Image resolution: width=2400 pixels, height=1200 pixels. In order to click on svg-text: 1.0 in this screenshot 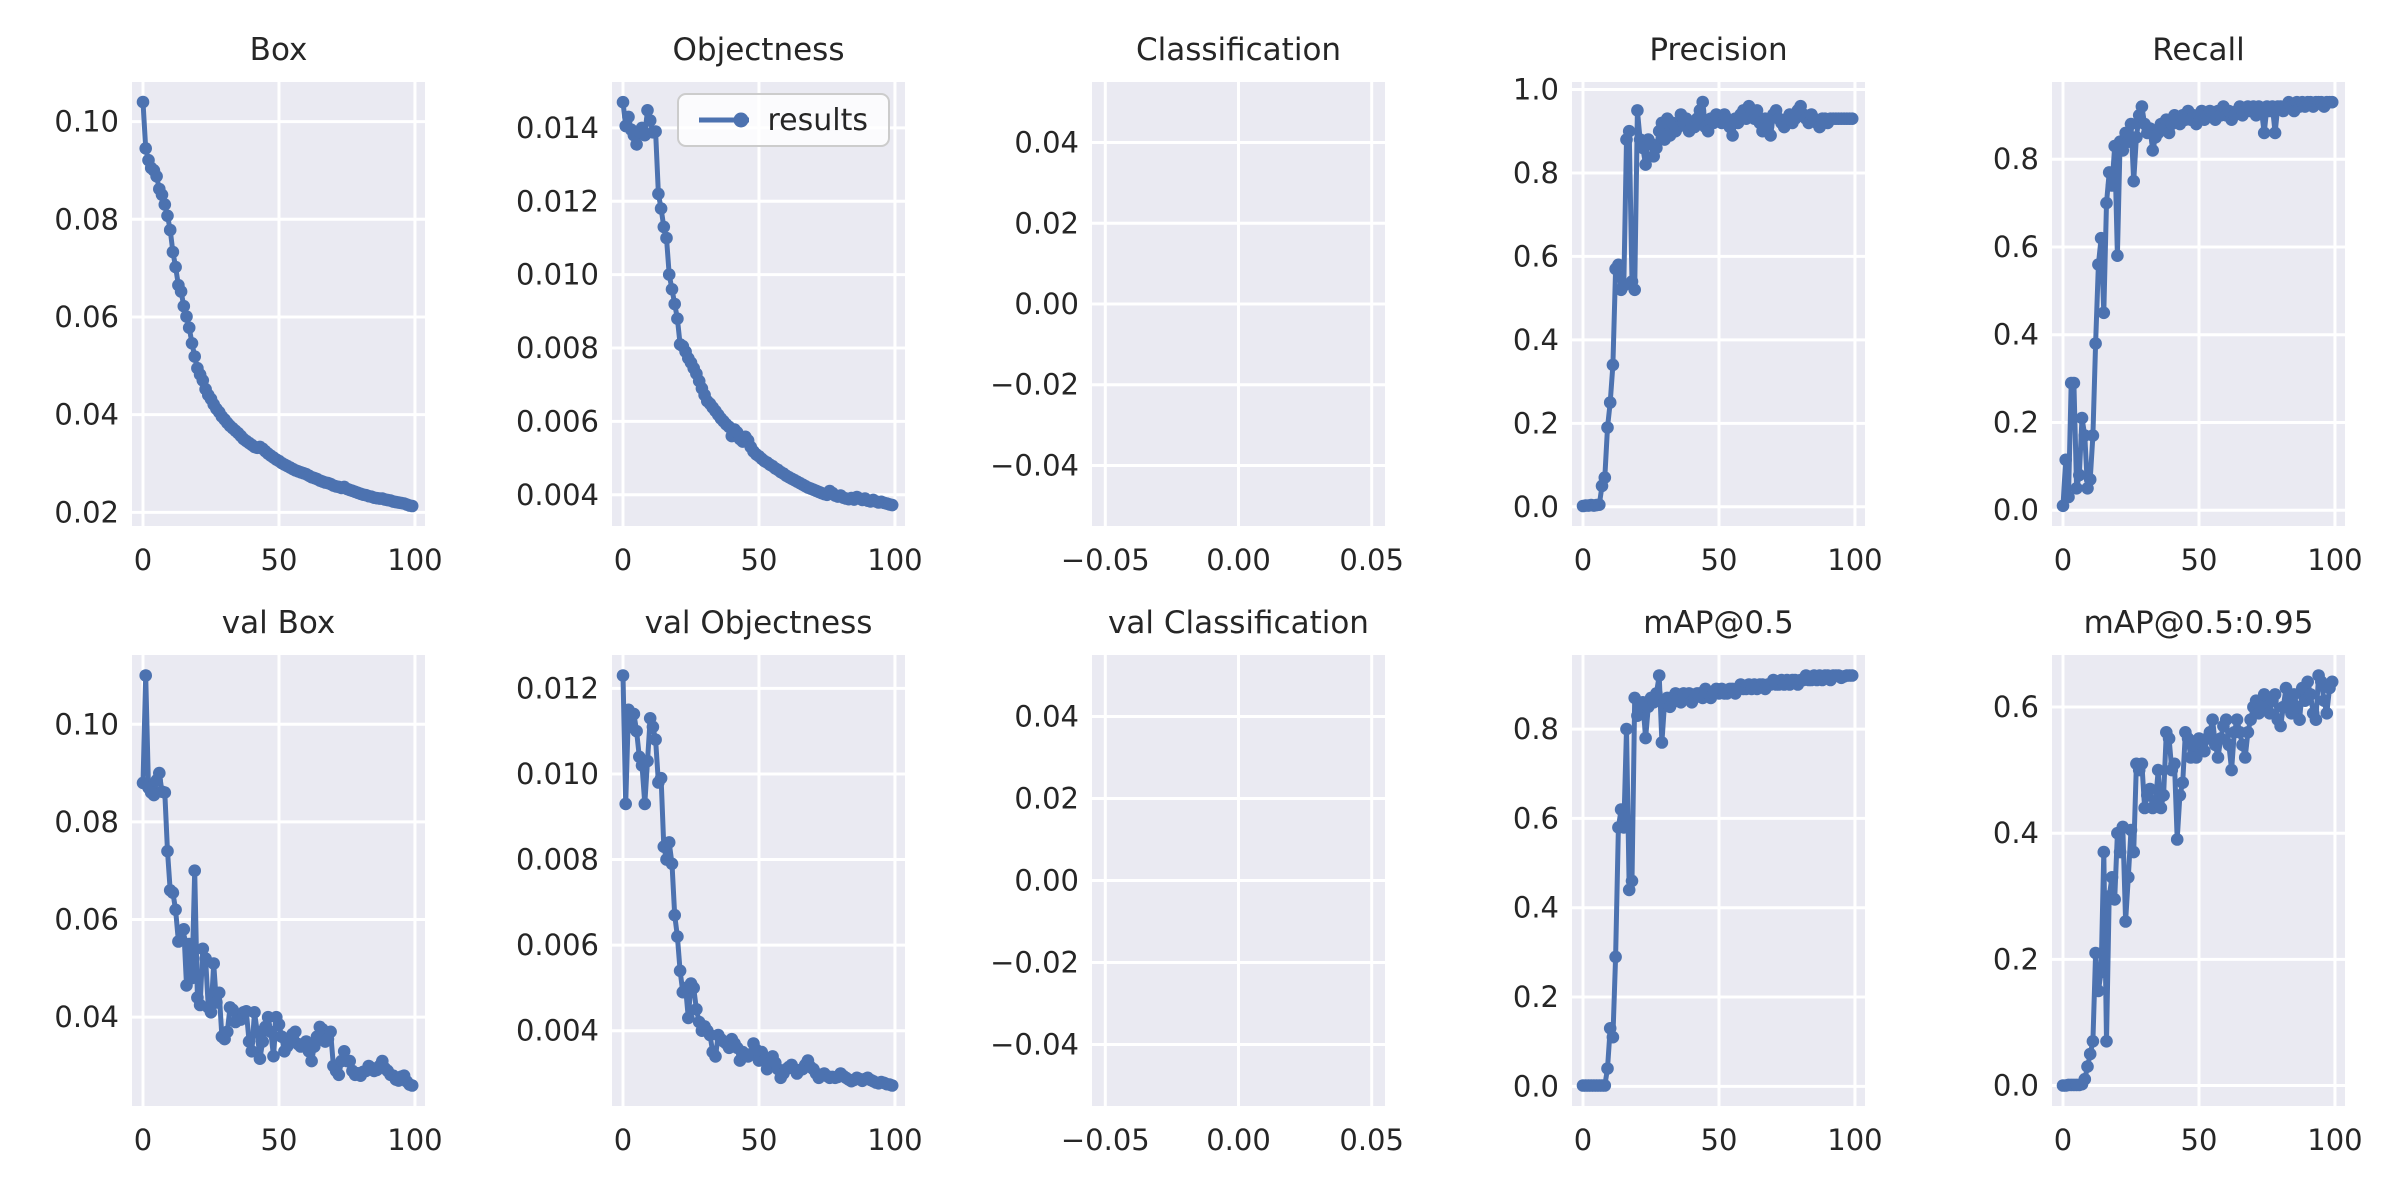, I will do `click(1536, 90)`.